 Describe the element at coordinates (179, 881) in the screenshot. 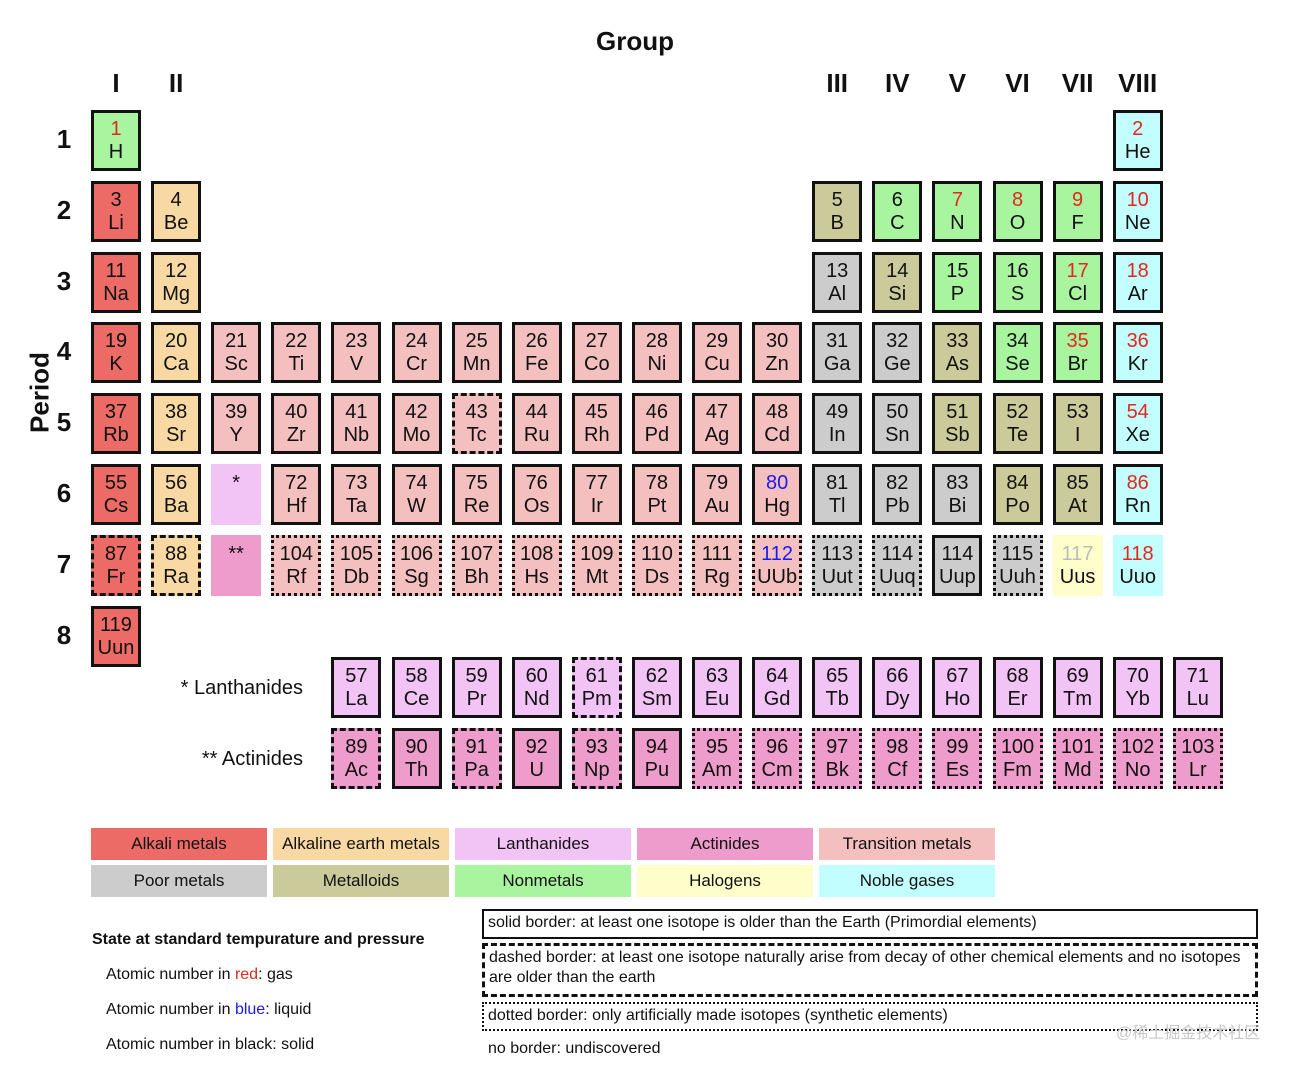

I see `legend-poor: Poor metals` at that location.